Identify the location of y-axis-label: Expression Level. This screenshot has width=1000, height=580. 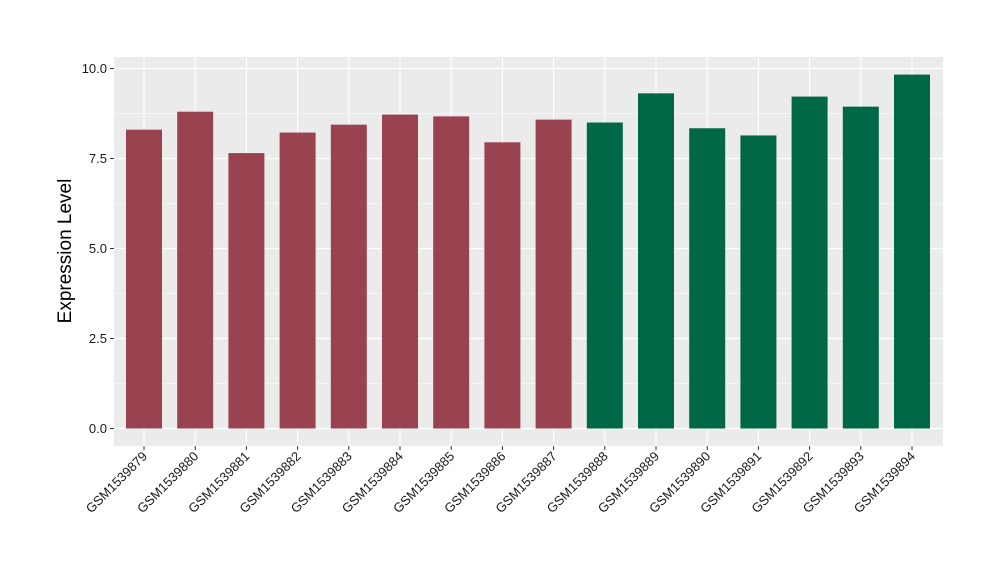
(65, 251).